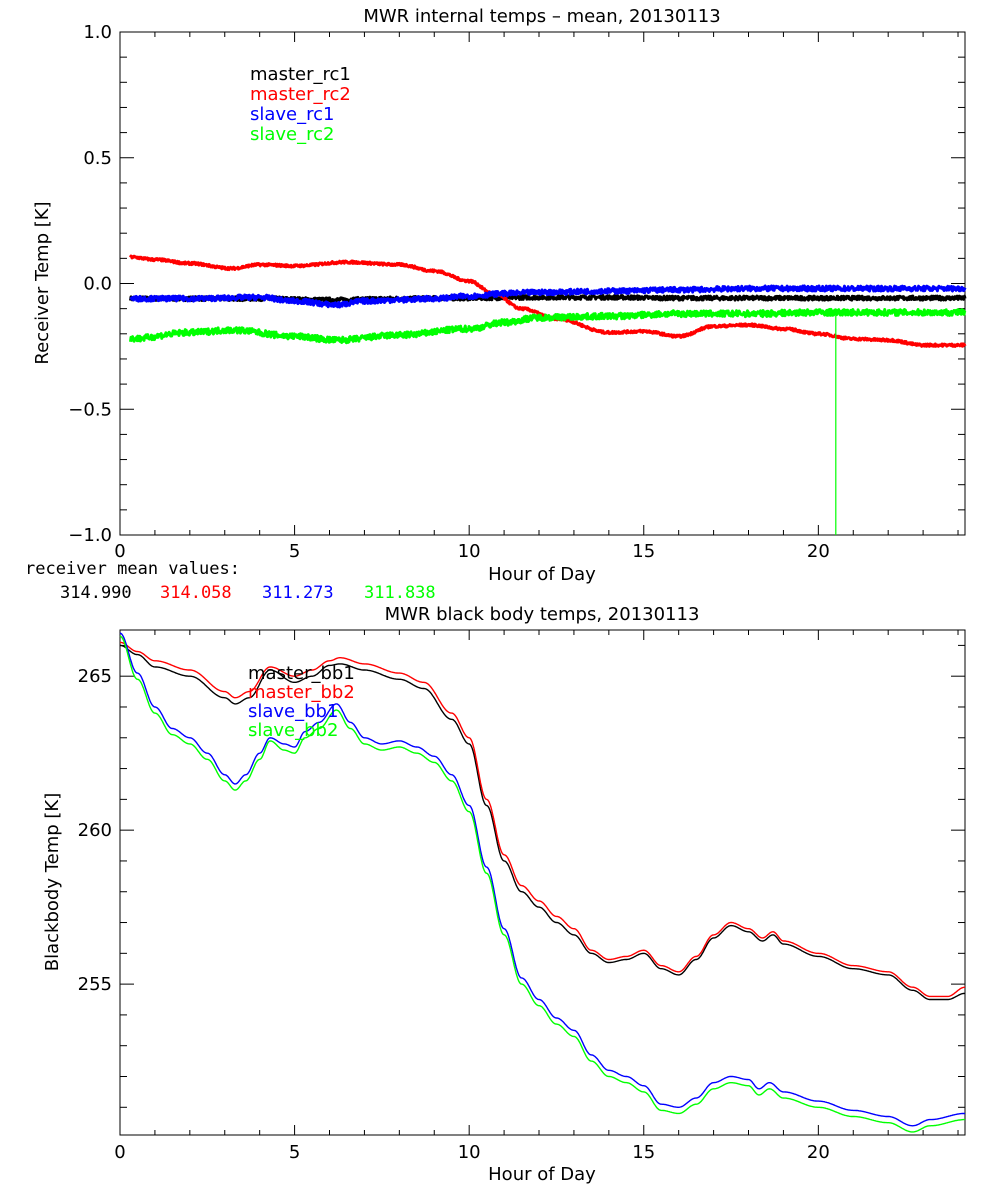 This screenshot has width=1000, height=1200. I want to click on legend-entry-slave_rc2: slave_rc2, so click(292, 134).